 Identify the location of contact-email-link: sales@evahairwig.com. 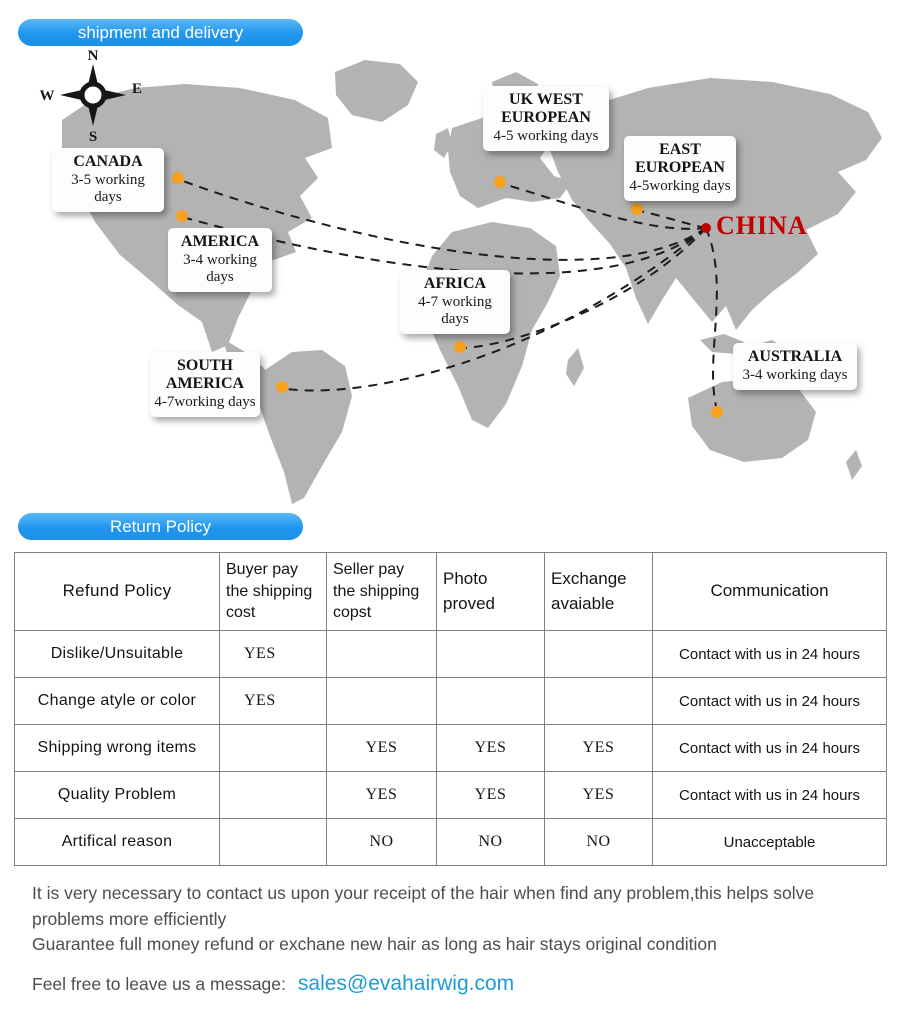
(406, 983).